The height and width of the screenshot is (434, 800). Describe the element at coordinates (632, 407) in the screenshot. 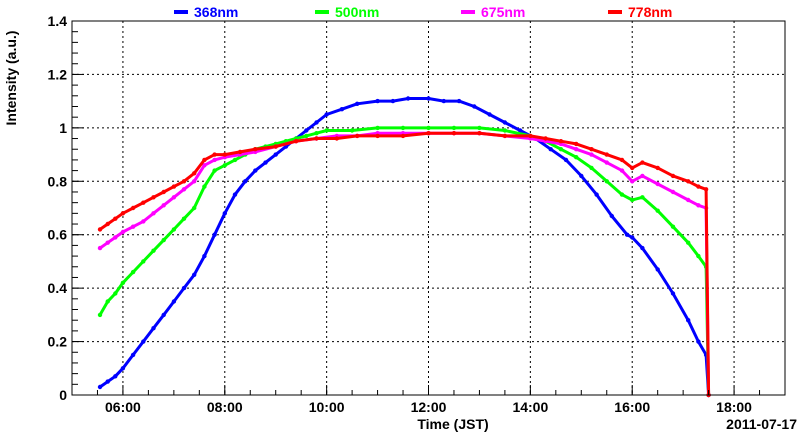

I see `x-tick-label: 16:00` at that location.